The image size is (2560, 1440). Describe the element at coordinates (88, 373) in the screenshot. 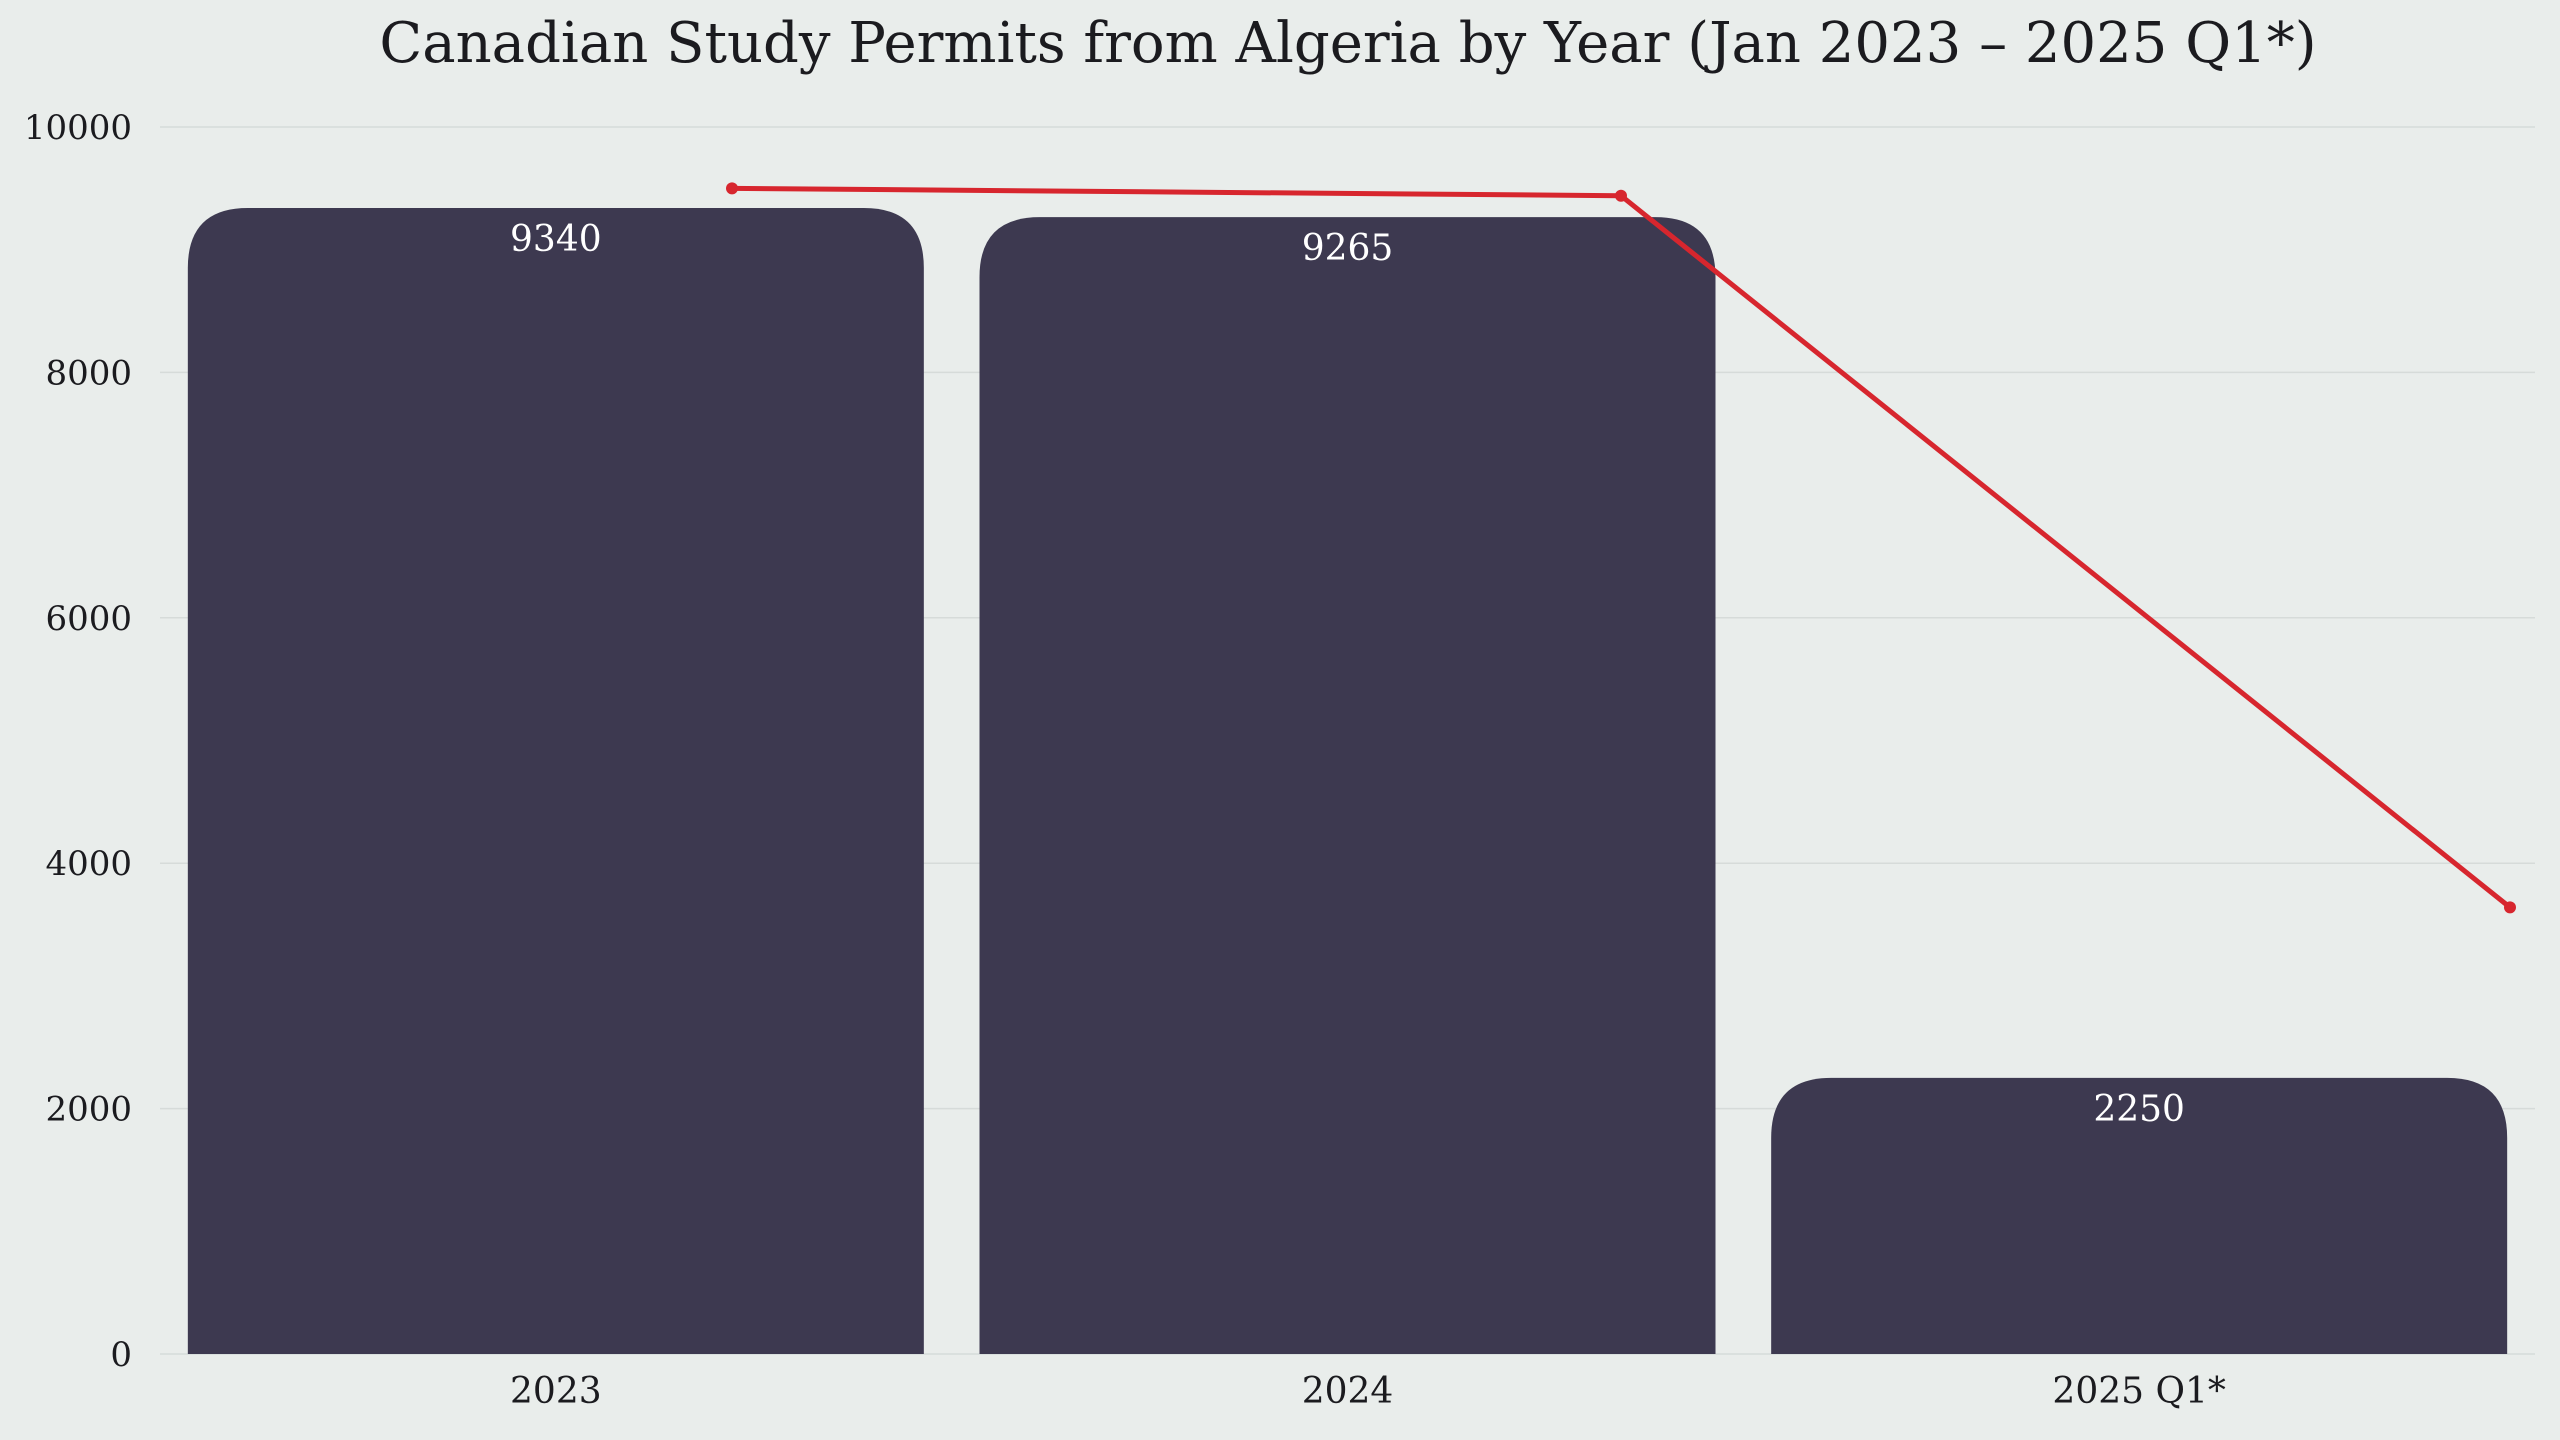

I see `y-tick-label: 8000` at that location.